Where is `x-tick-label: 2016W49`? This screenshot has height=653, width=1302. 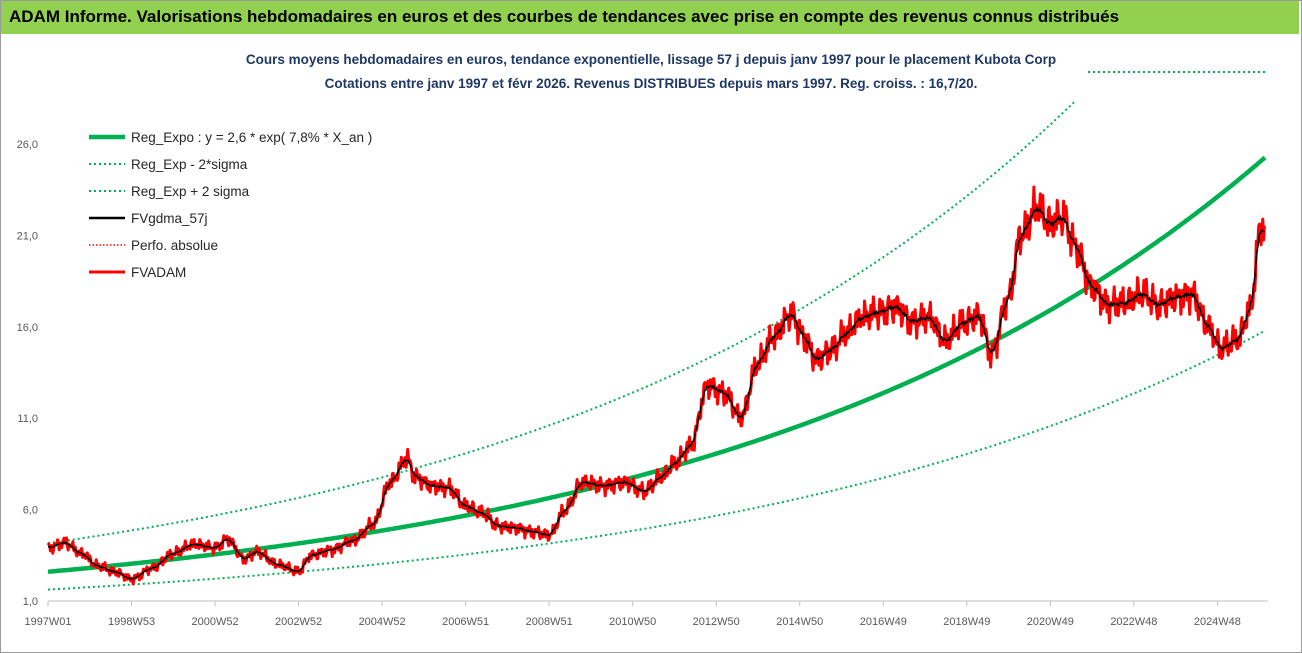
x-tick-label: 2016W49 is located at coordinates (883, 622).